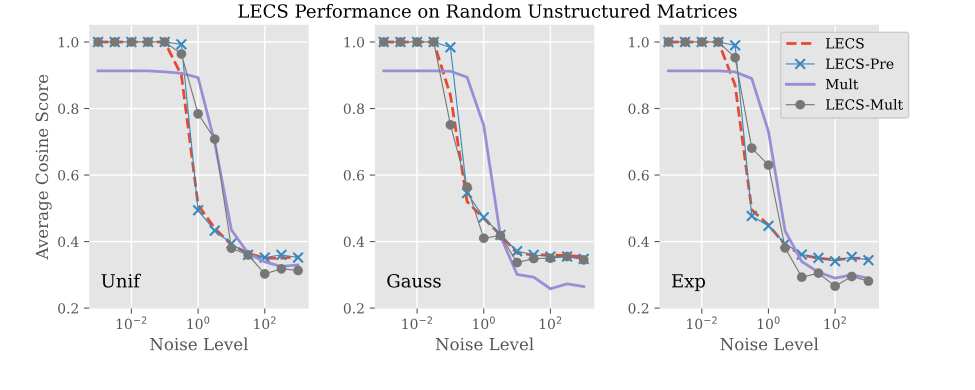 The image size is (975, 390). Describe the element at coordinates (689, 283) in the screenshot. I see `annotation: Exp` at that location.